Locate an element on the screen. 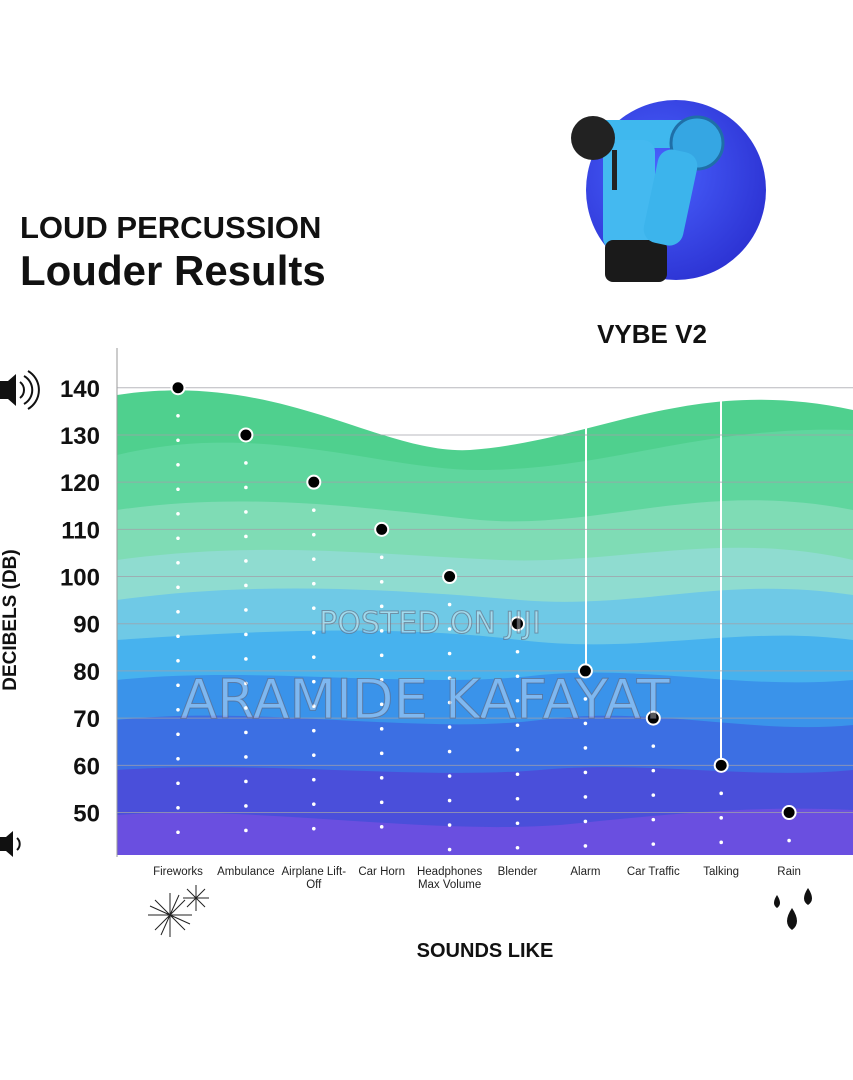  x-tick-label: Headphones Max Volume is located at coordinates (449, 878).